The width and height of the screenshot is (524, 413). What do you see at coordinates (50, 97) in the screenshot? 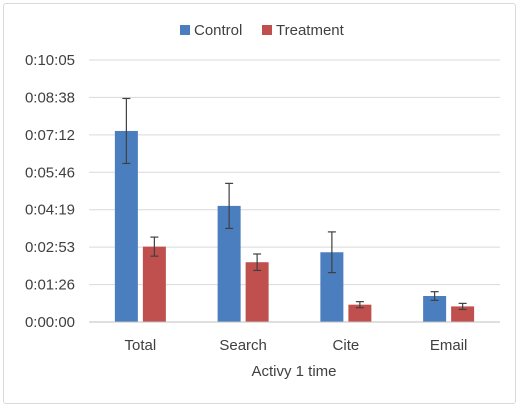
I see `y-tick-label: 0:08:38` at bounding box center [50, 97].